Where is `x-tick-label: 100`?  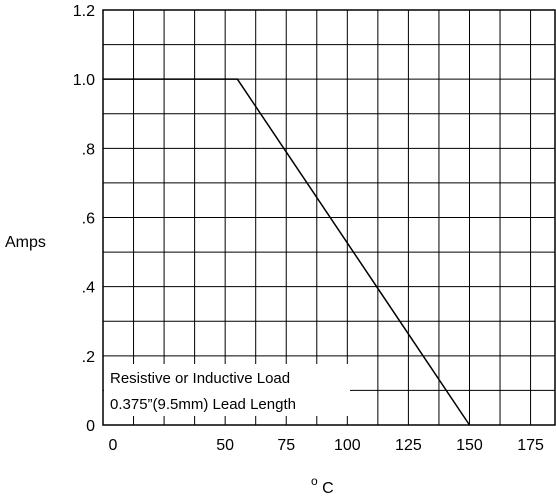
x-tick-label: 100 is located at coordinates (347, 445).